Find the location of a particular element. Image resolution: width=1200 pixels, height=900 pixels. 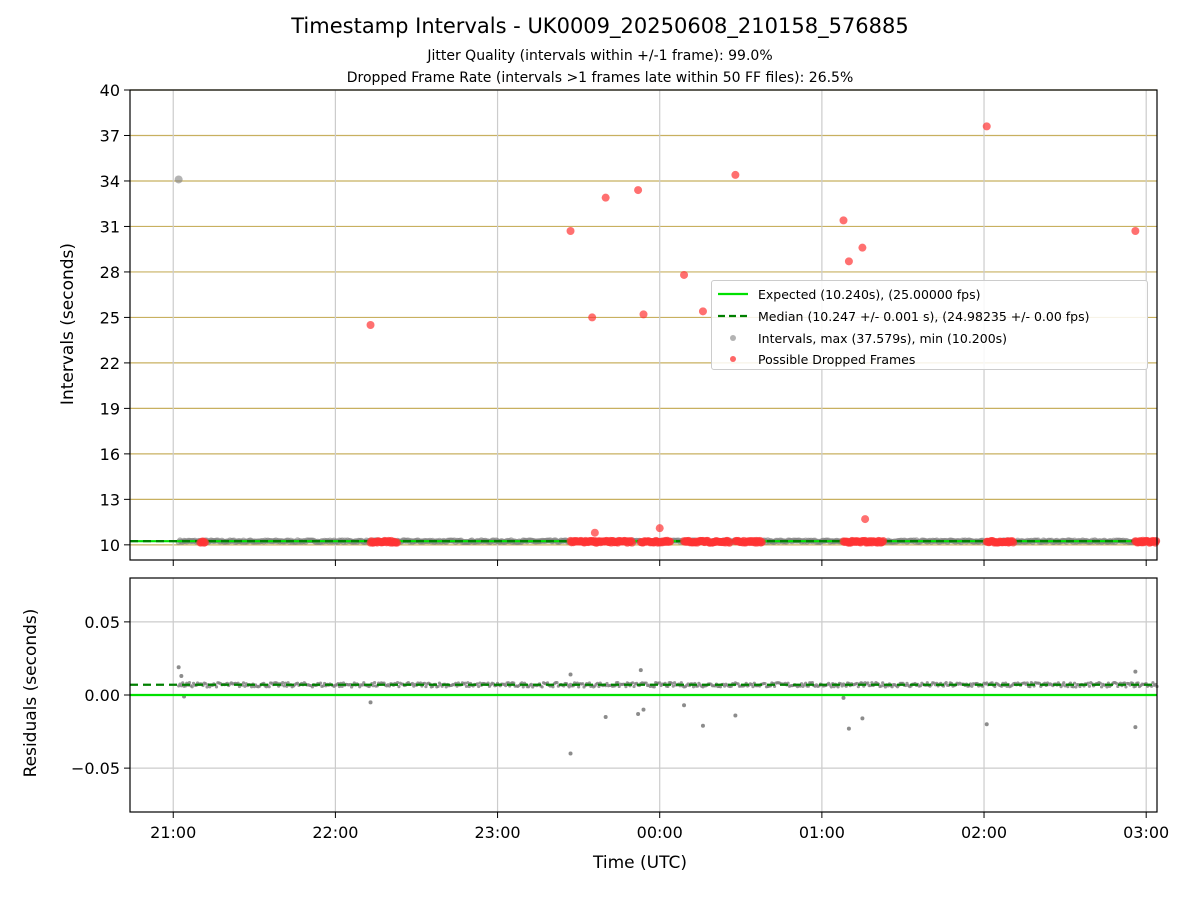

top-y-tick-label: 25 is located at coordinates (110, 317).